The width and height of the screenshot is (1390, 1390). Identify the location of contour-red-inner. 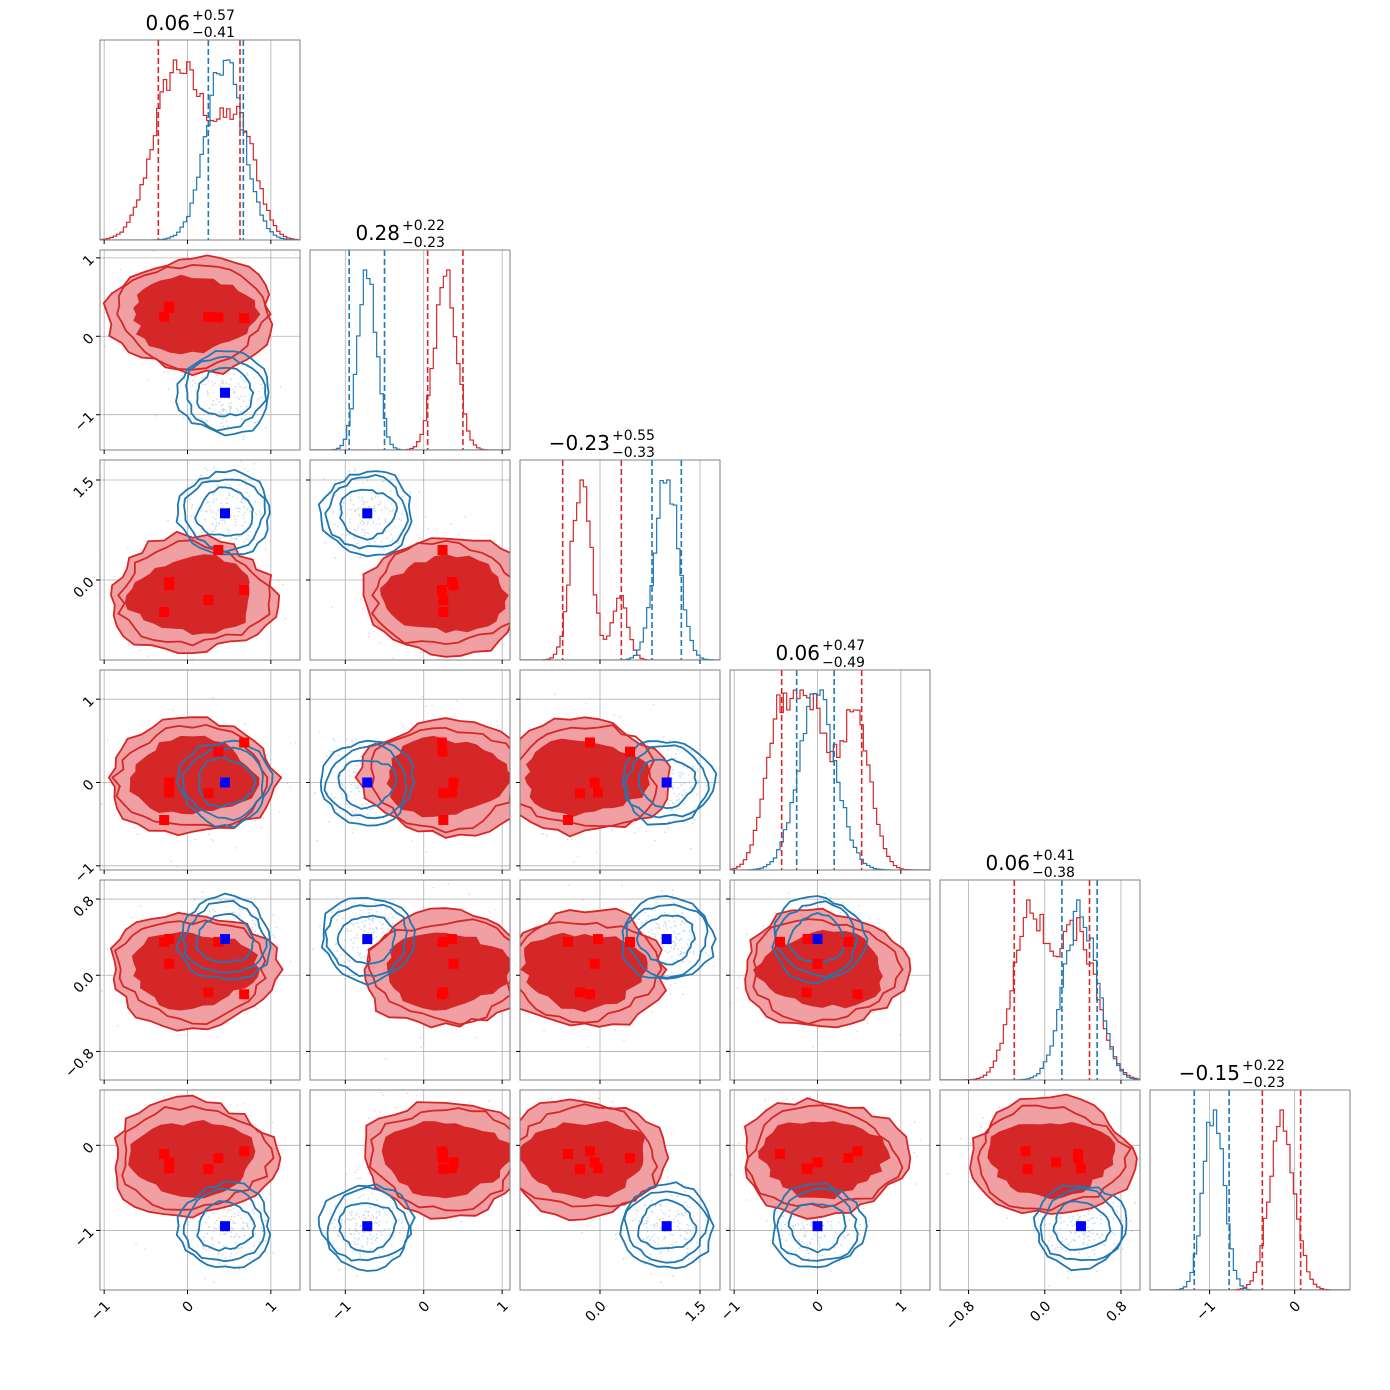
(587, 777).